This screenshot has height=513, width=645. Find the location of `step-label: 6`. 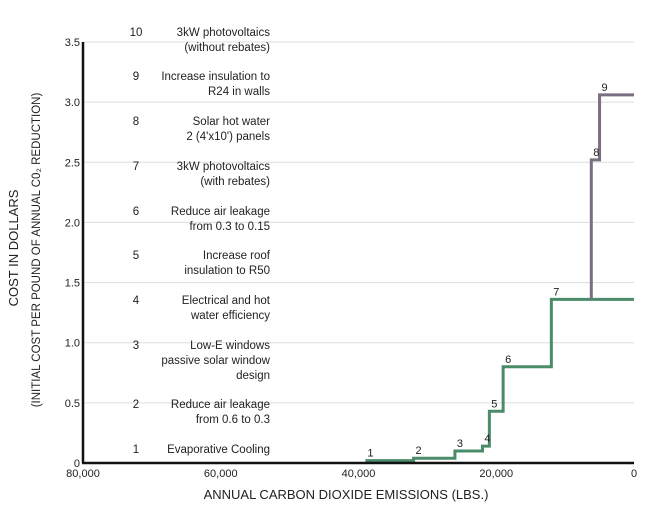

step-label: 6 is located at coordinates (508, 360).